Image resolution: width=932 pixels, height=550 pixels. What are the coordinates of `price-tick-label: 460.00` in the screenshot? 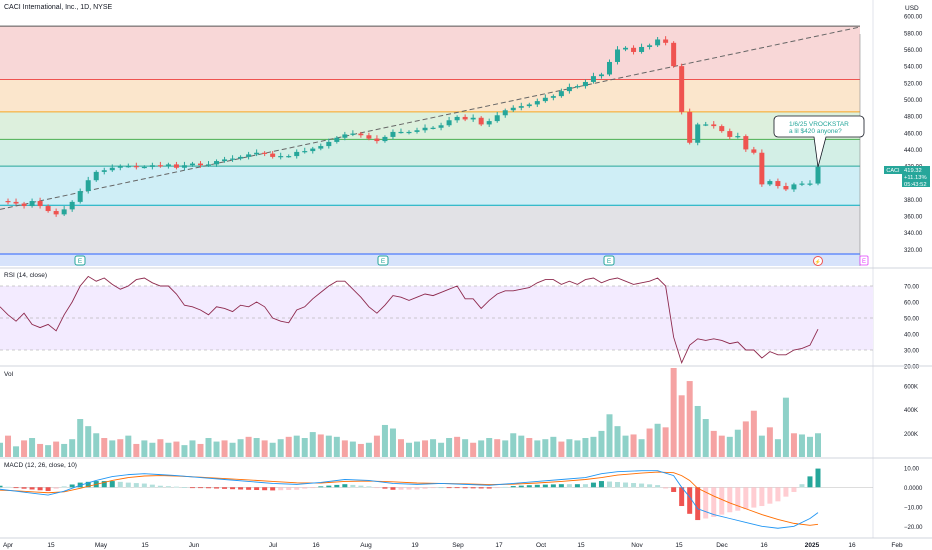 It's located at (913, 134).